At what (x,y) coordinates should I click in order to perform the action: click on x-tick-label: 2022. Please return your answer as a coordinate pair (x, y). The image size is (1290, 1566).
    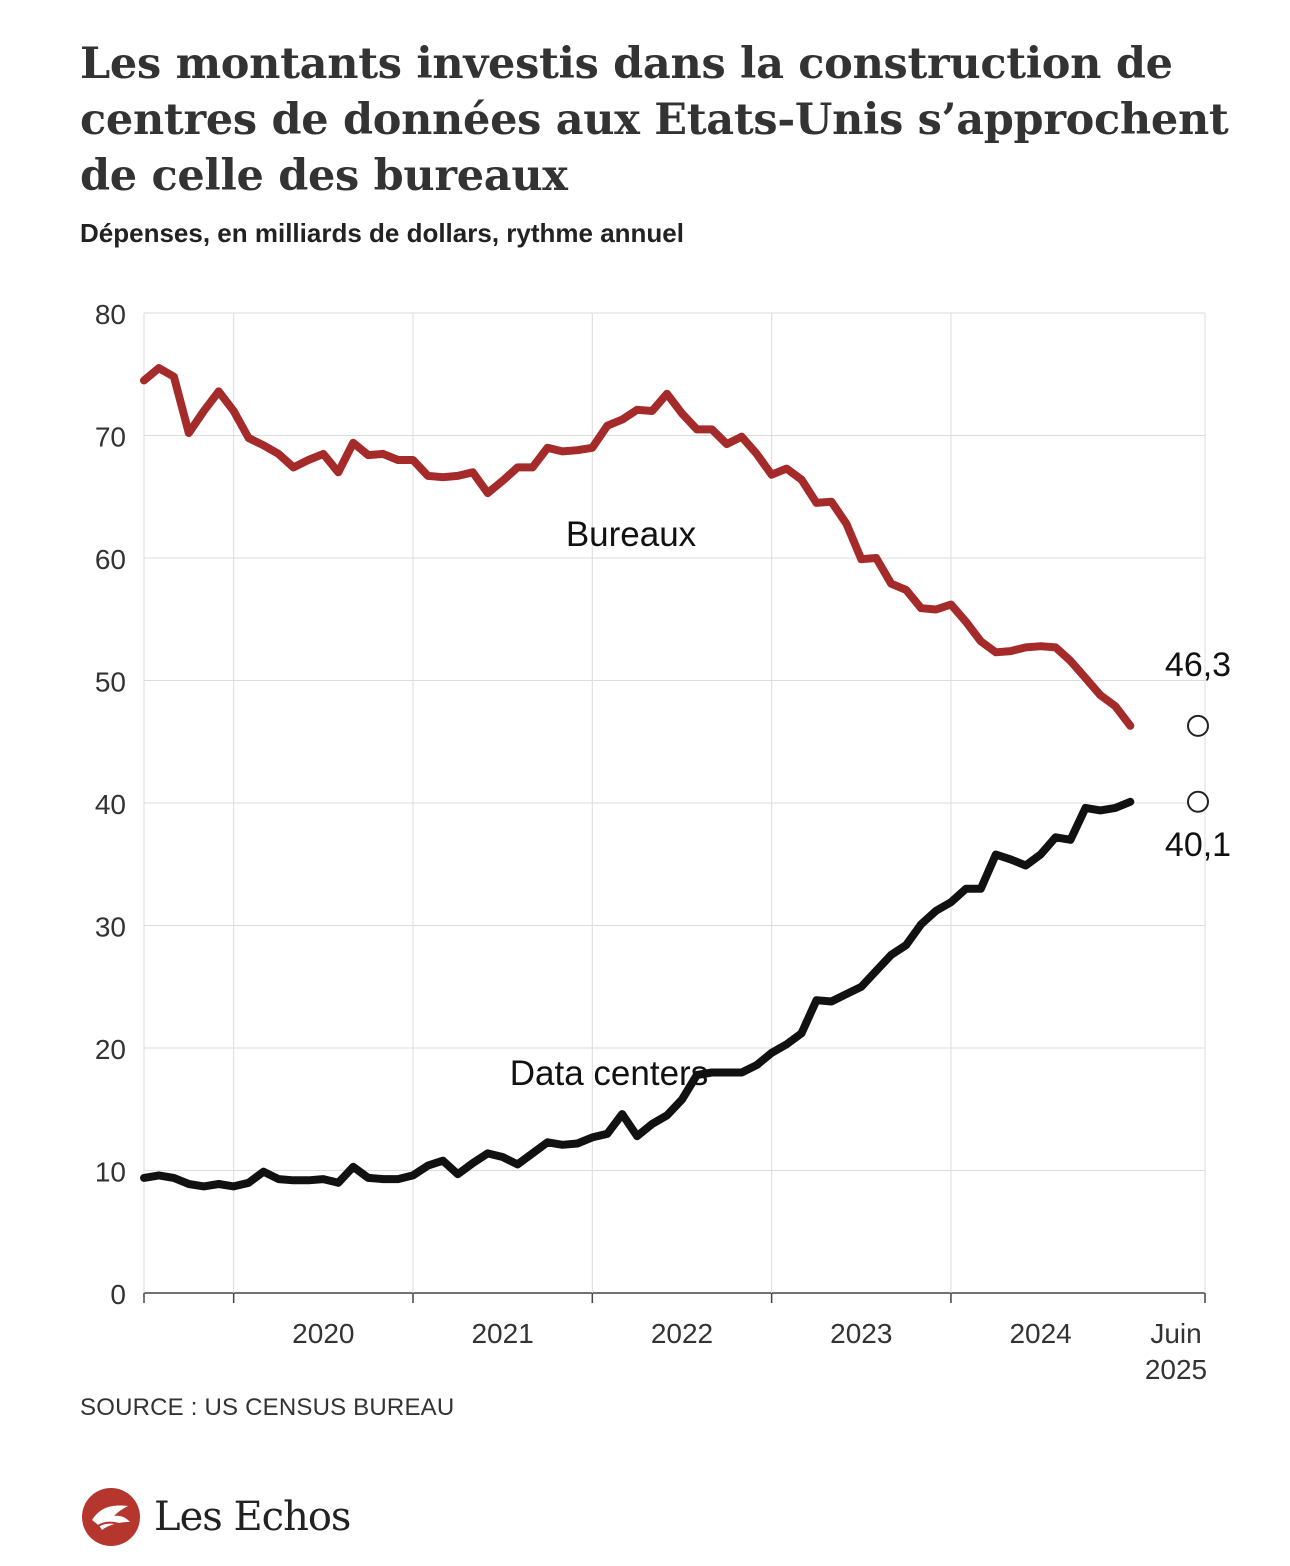
    Looking at the image, I should click on (682, 1333).